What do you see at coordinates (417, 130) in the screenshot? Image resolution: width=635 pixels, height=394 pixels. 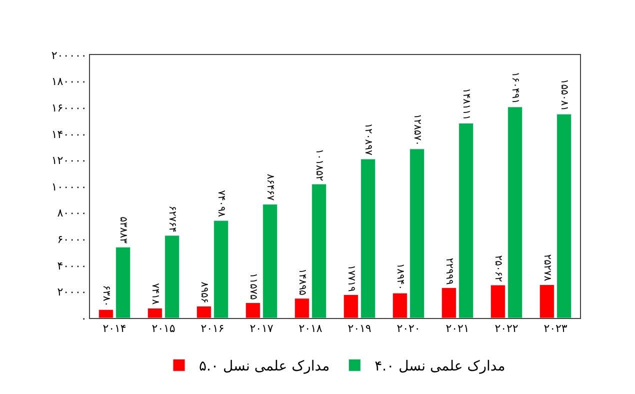 I see `data-label: ۱۲۸۵۷۰` at bounding box center [417, 130].